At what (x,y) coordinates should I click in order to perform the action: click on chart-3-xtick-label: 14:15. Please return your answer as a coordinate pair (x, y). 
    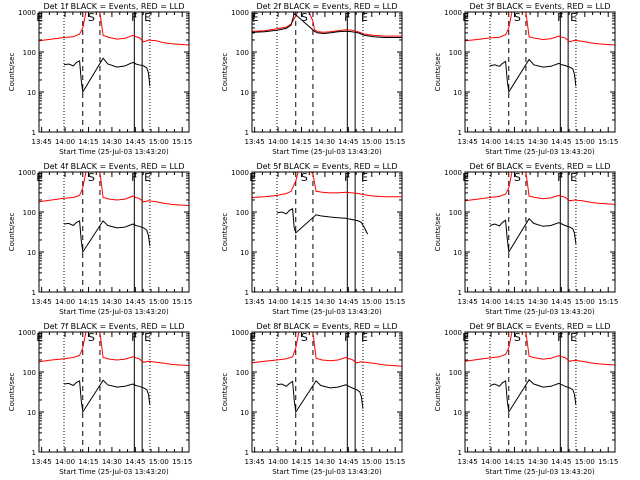
    Looking at the image, I should click on (514, 142).